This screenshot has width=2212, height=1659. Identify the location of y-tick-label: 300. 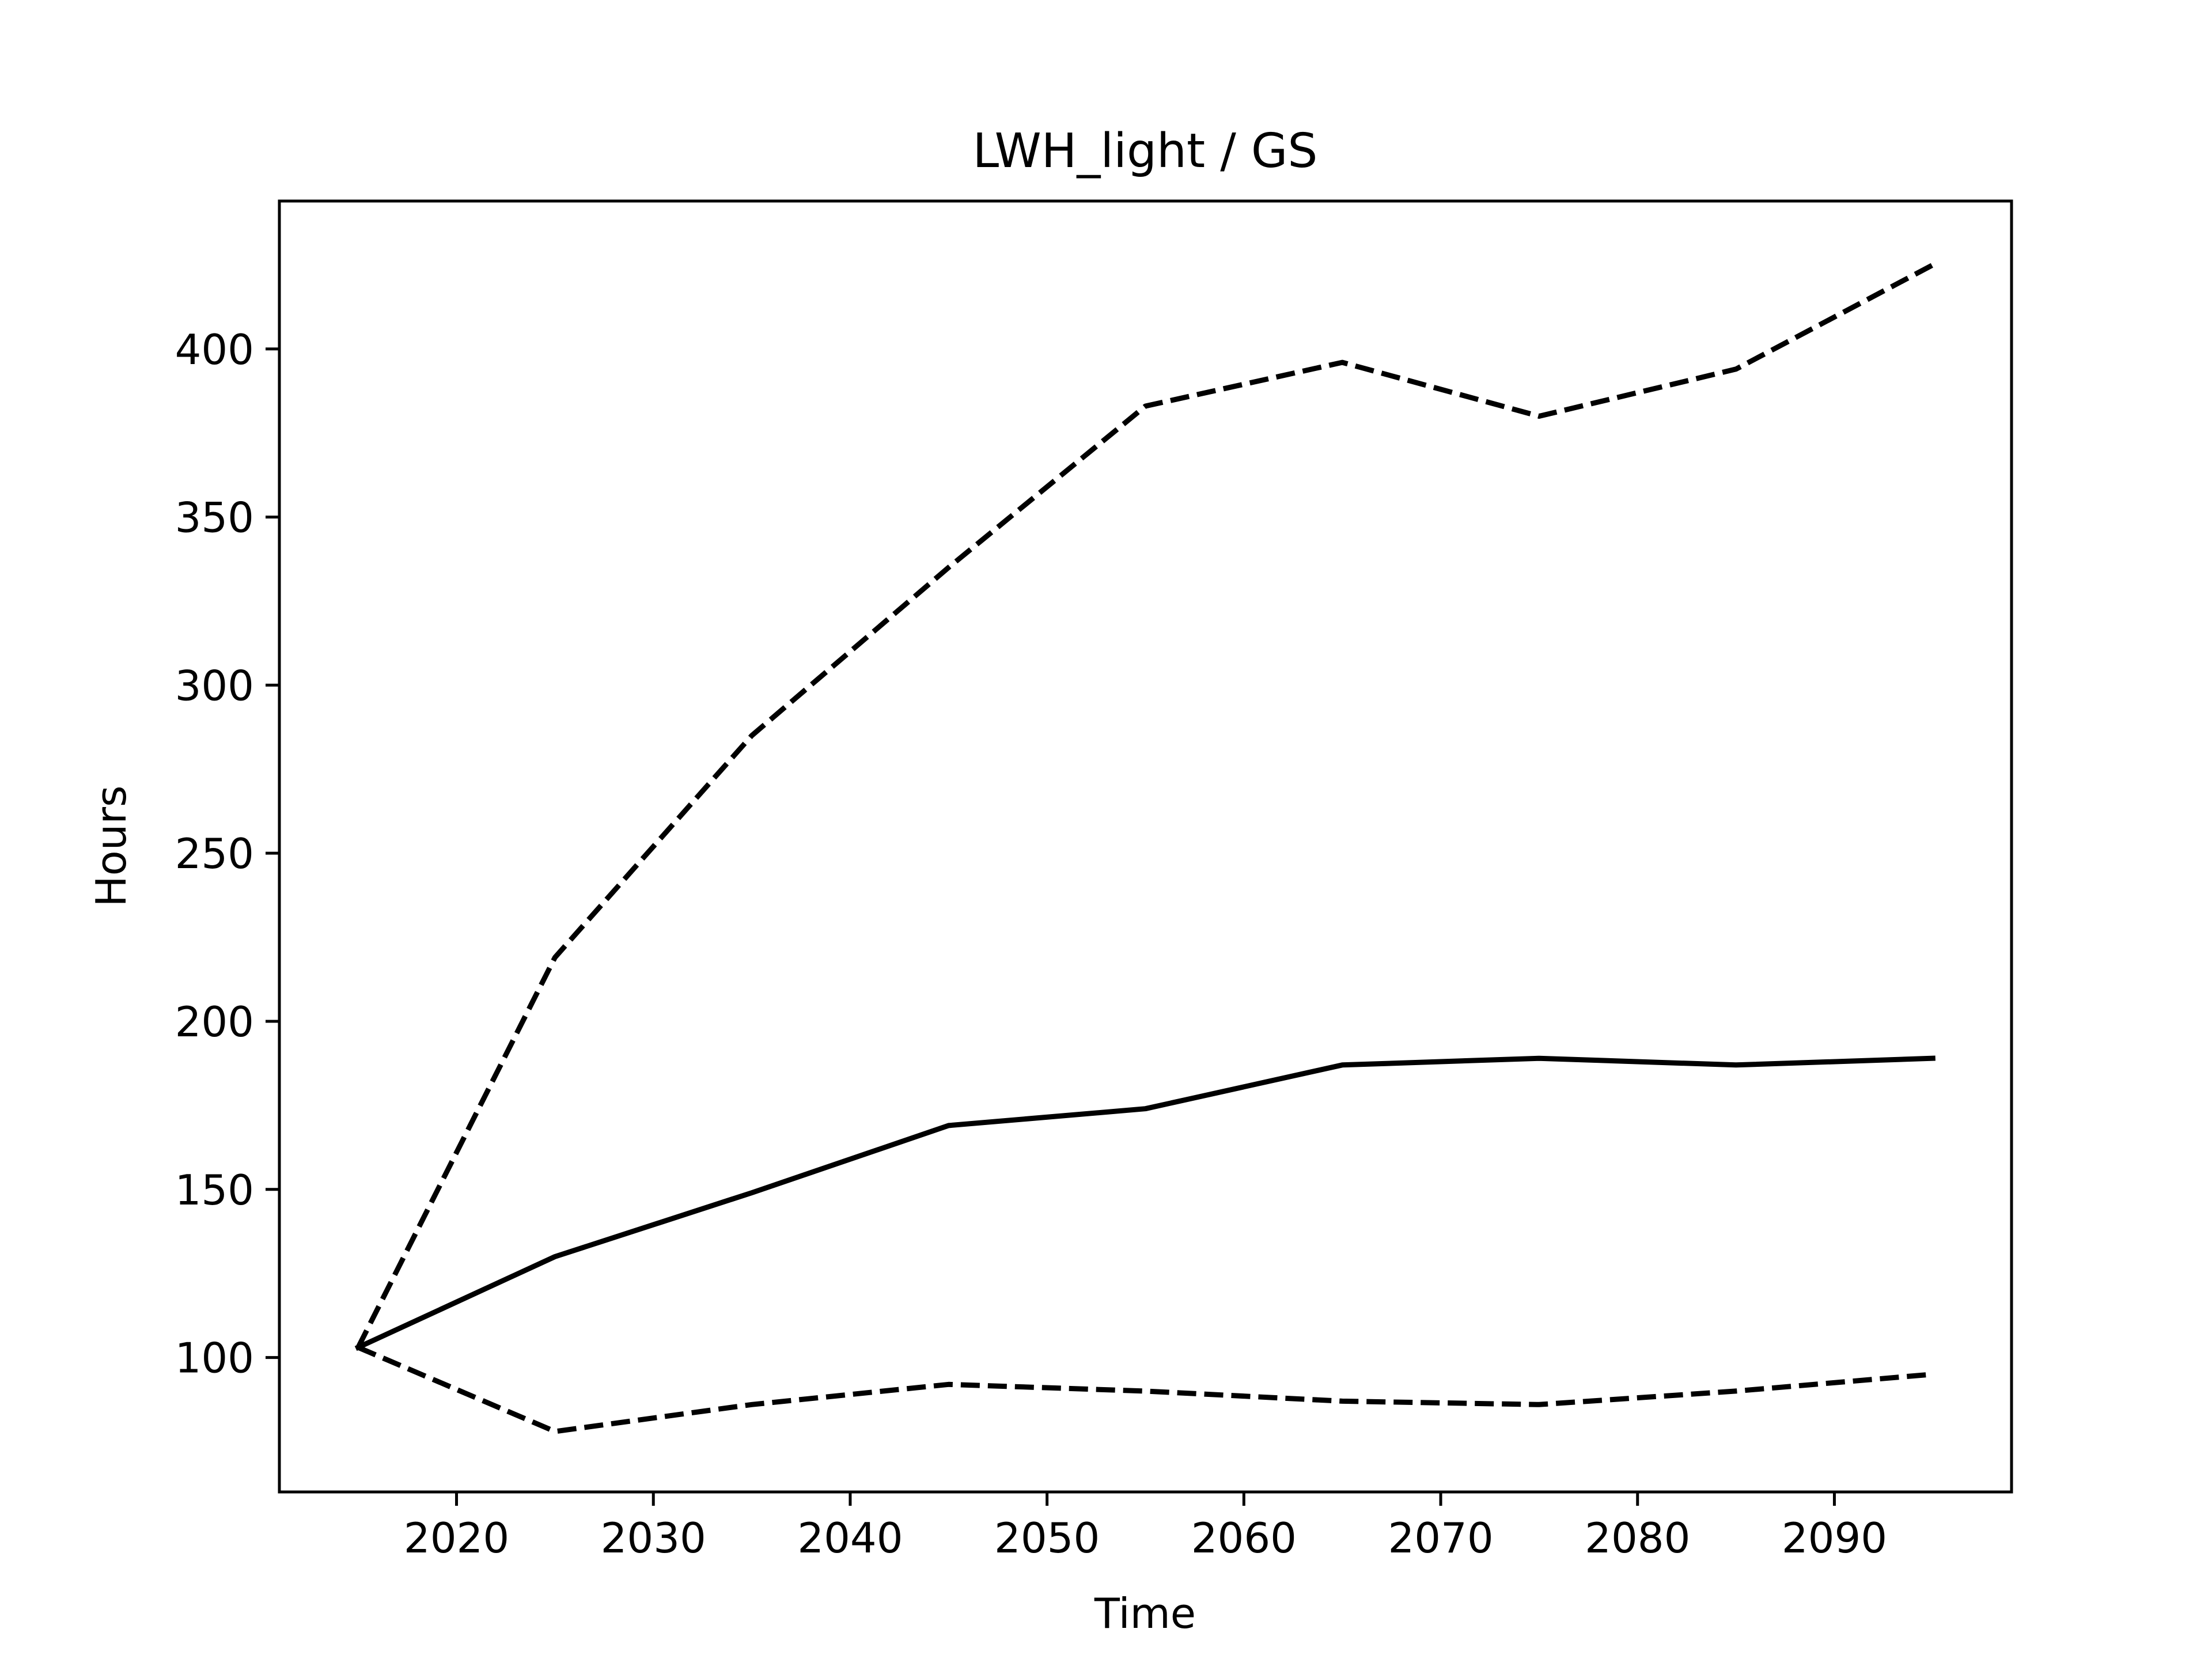
(214, 685).